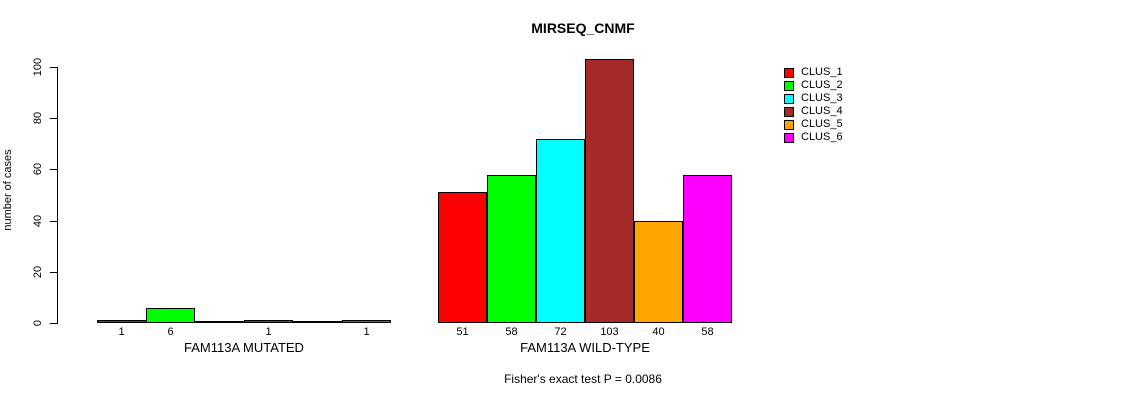  Describe the element at coordinates (38, 118) in the screenshot. I see `y-tick-label: 80` at that location.